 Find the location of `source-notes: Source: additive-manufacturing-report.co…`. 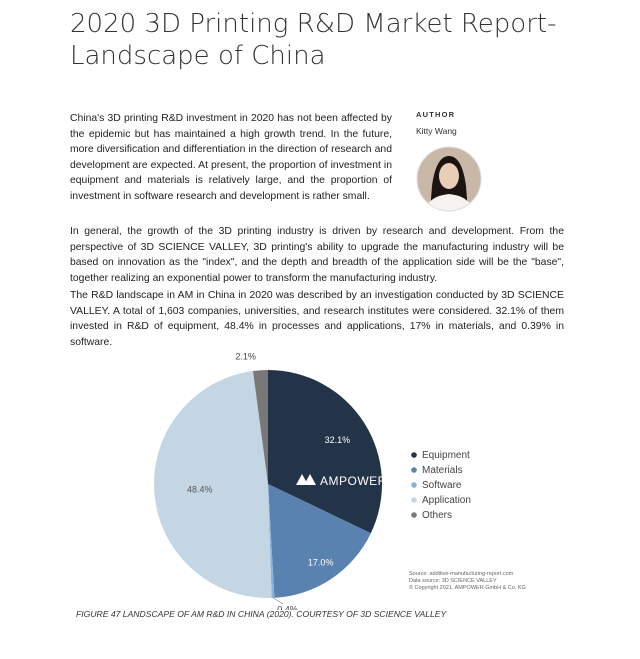

source-notes: Source: additive-manufacturing-report.co… is located at coordinates (467, 581).